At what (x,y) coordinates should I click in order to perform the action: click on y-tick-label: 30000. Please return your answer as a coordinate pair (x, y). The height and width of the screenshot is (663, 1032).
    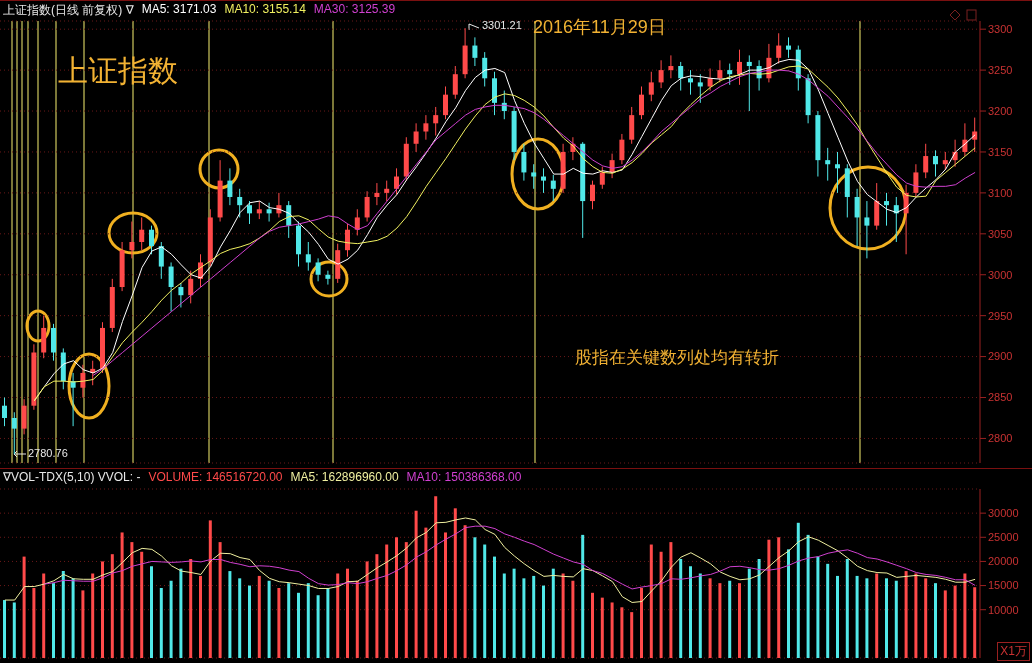
    Looking at the image, I should click on (1003, 513).